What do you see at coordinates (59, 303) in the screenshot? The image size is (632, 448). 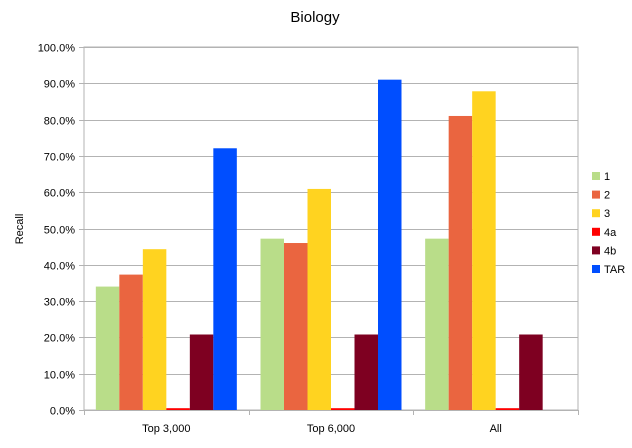 I see `y-tick-label: 30.0%` at bounding box center [59, 303].